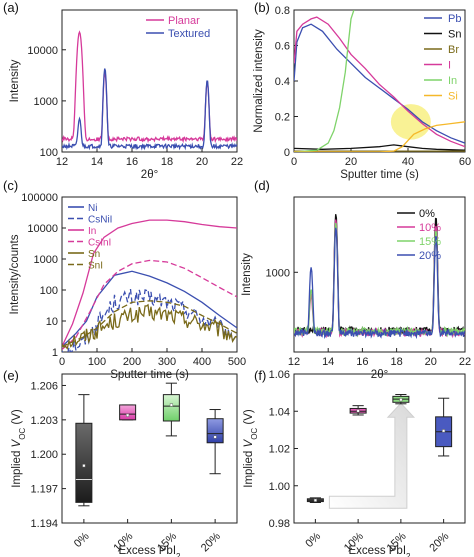  I want to click on y-tick-label: 10, so click(52, 322).